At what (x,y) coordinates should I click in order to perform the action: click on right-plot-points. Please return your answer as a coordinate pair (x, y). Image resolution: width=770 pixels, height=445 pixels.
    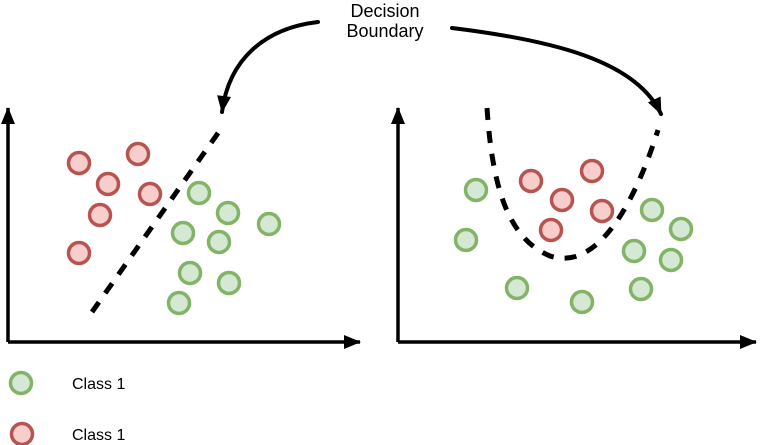
    Looking at the image, I should click on (573, 236).